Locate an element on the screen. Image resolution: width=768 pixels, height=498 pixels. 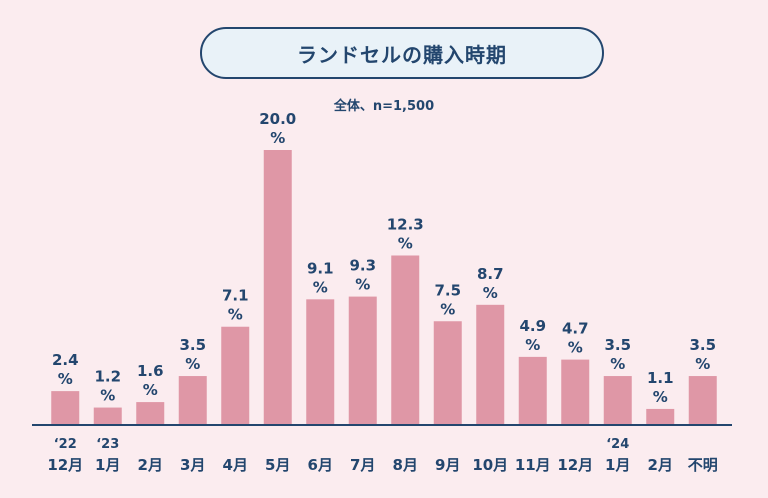
data-label-value: 1.1 is located at coordinates (660, 378).